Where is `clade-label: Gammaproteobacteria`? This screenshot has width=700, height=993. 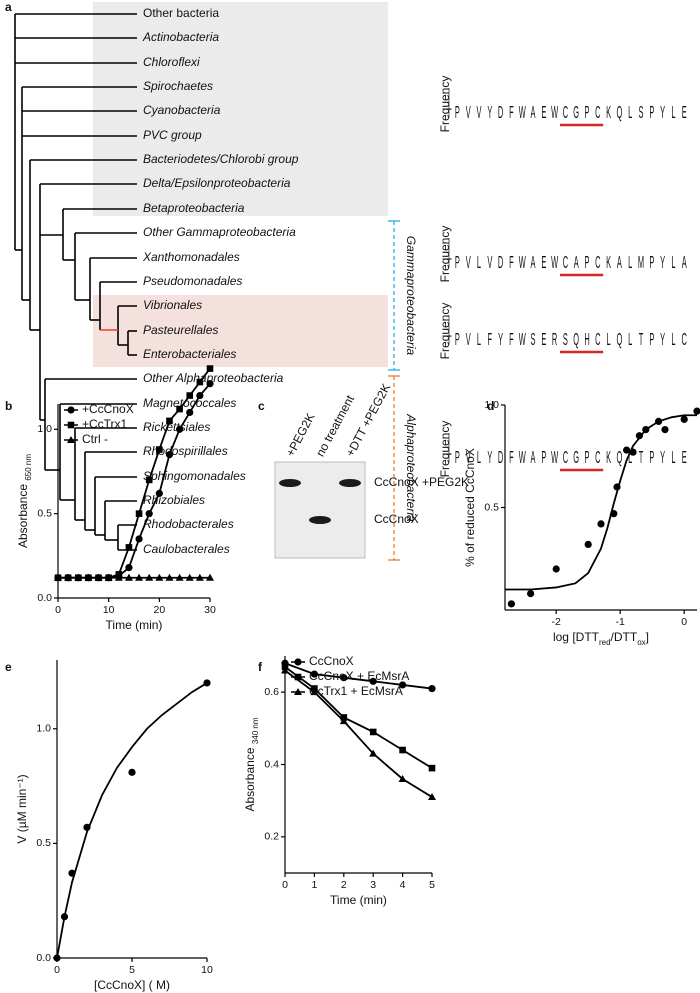
clade-label: Gammaproteobacteria is located at coordinates (411, 296).